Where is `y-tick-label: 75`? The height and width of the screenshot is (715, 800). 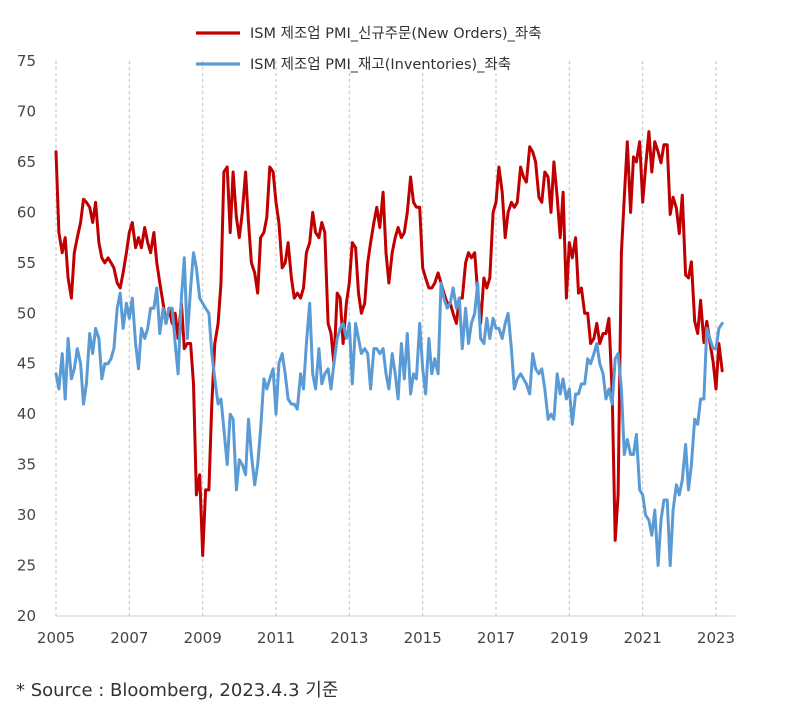
y-tick-label: 75 is located at coordinates (26, 61).